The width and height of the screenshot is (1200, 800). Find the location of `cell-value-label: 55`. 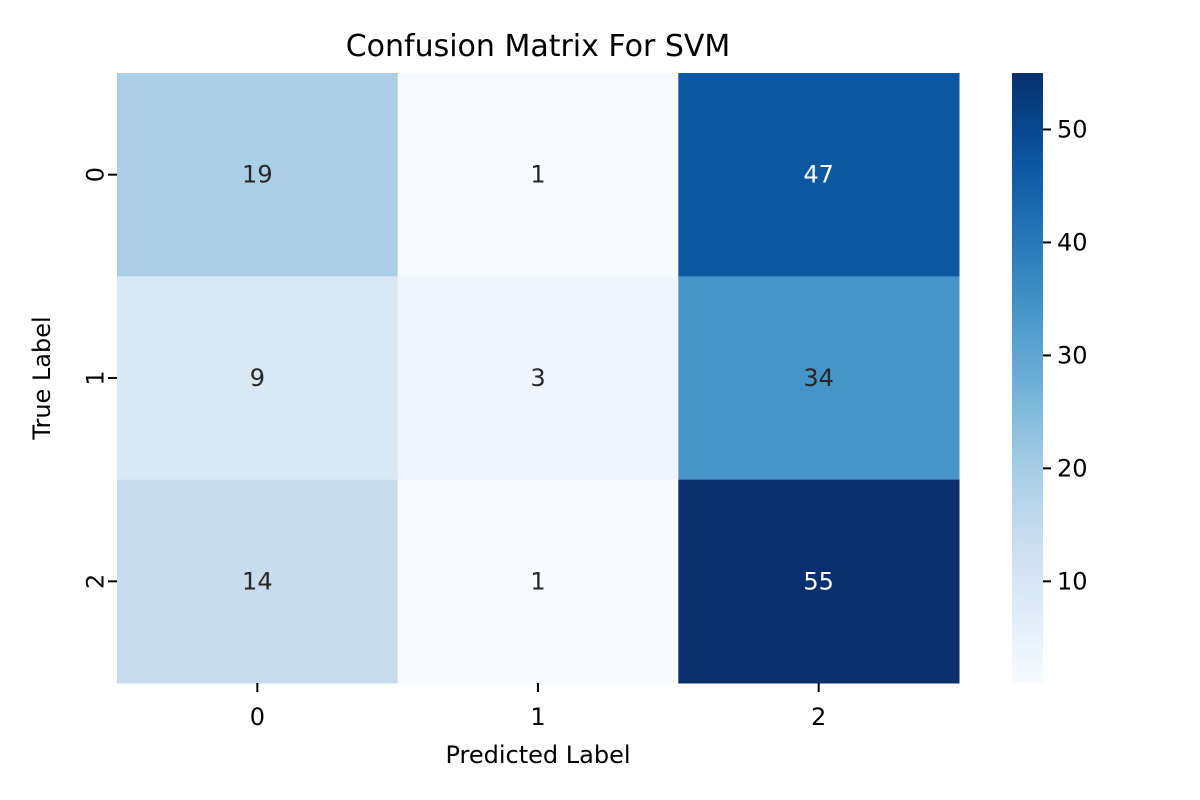

cell-value-label: 55 is located at coordinates (818, 581).